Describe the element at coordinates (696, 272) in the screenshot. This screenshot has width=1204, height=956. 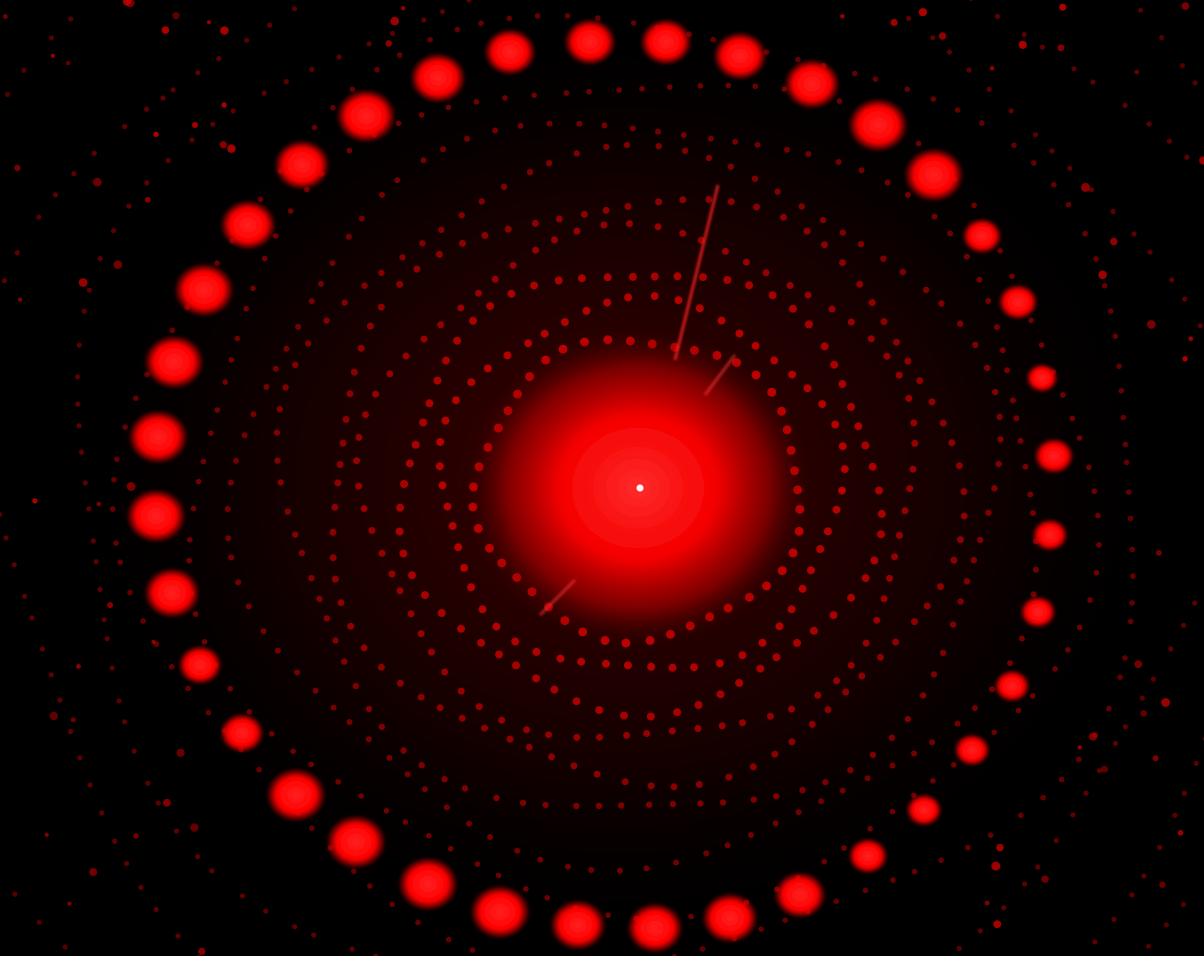
I see `light-streak` at that location.